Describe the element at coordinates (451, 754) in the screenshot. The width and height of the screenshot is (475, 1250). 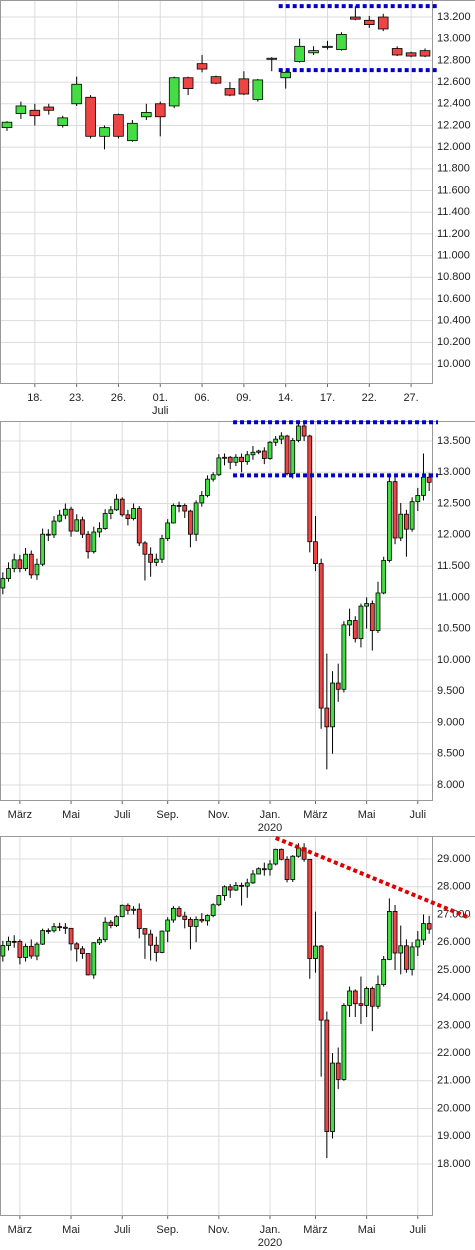
I see `y-tick-label: 8.500` at that location.